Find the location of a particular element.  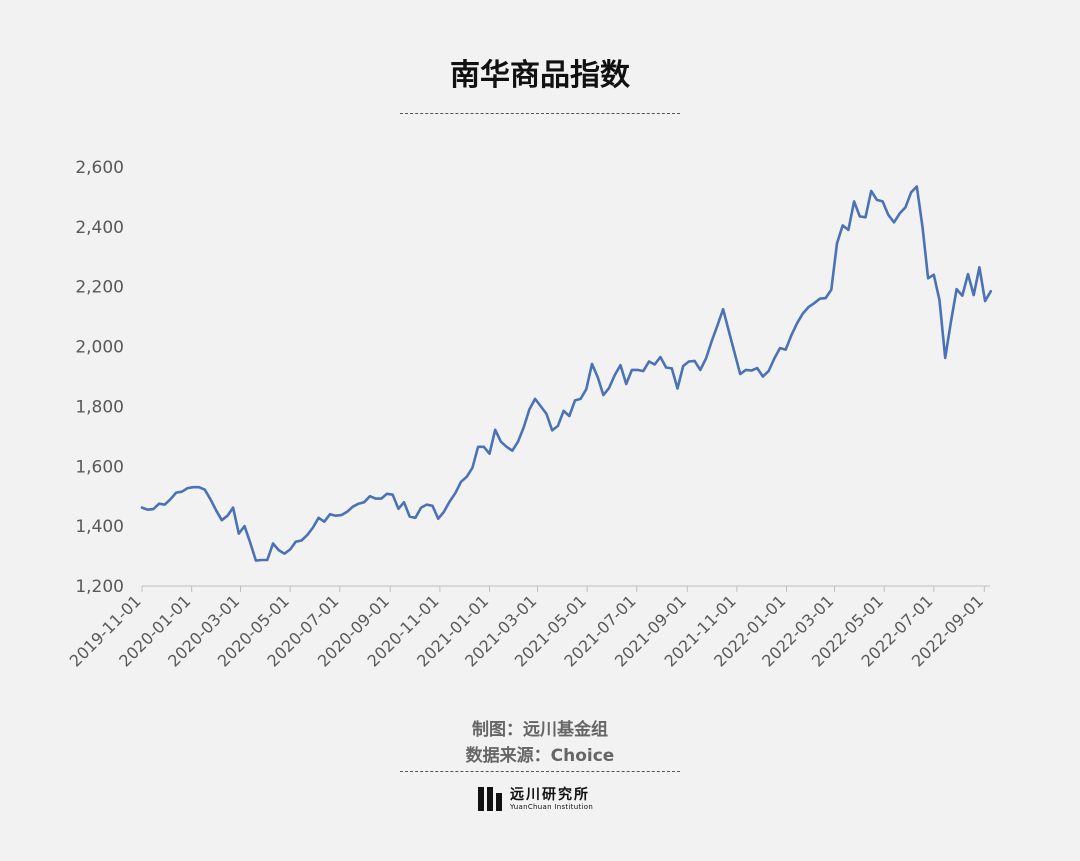

y-tick-label: 1,800 is located at coordinates (99, 407).